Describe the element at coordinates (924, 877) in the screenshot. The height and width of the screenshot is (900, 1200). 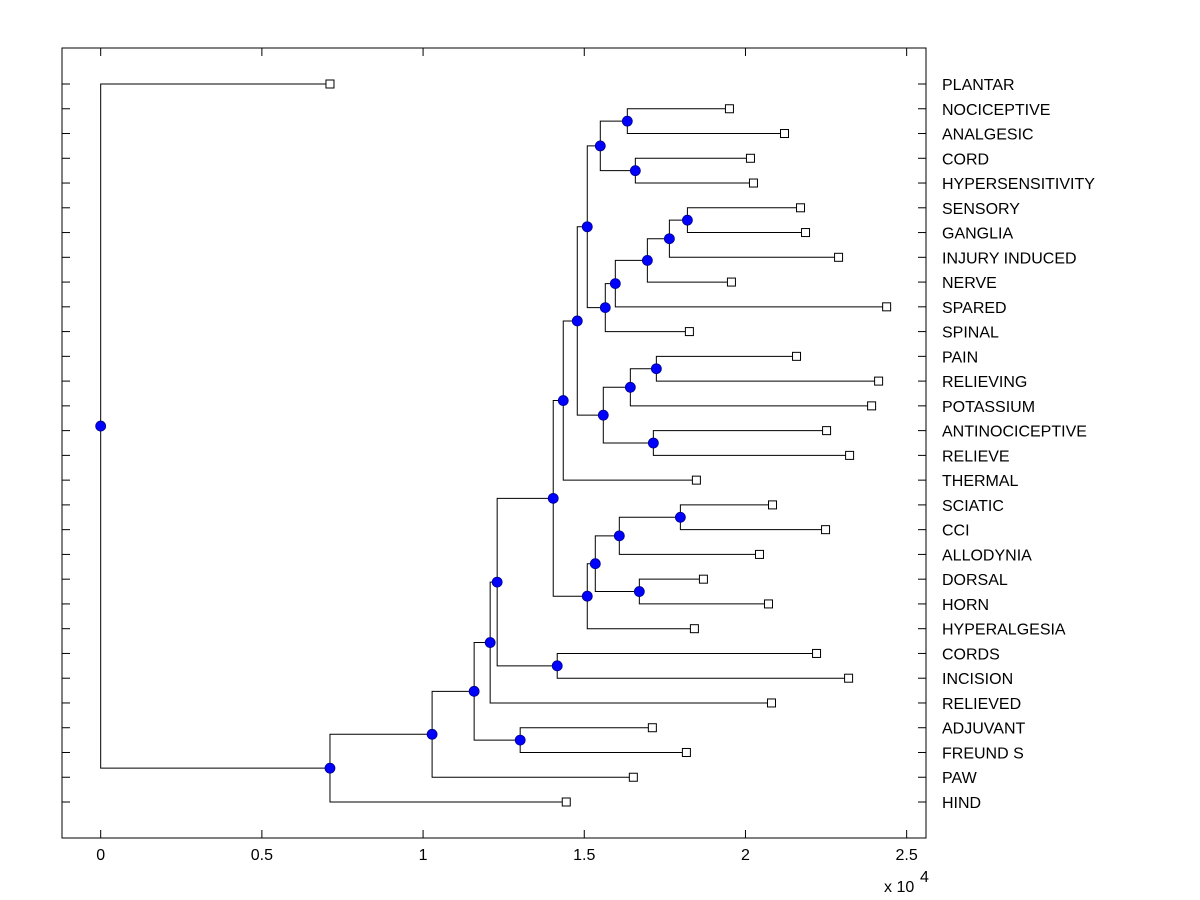
I see `x-exponent-power: 4` at that location.